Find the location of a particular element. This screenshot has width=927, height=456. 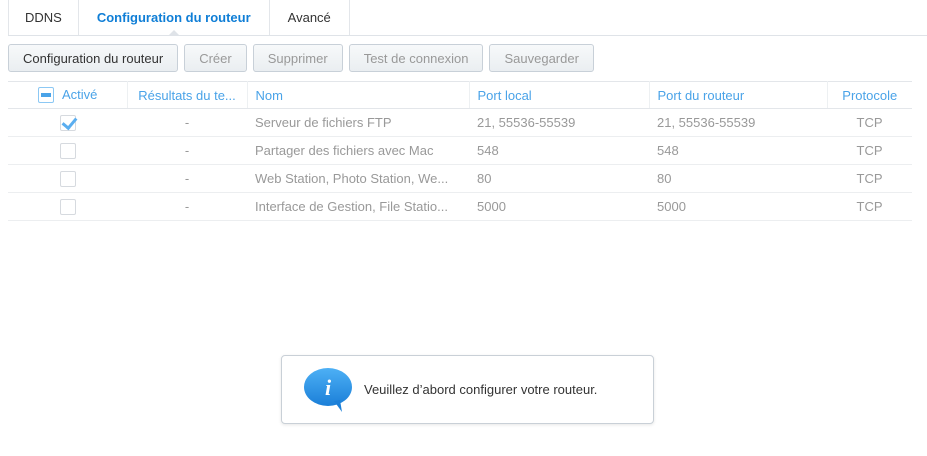

header-local-port: Port local is located at coordinates (559, 95).